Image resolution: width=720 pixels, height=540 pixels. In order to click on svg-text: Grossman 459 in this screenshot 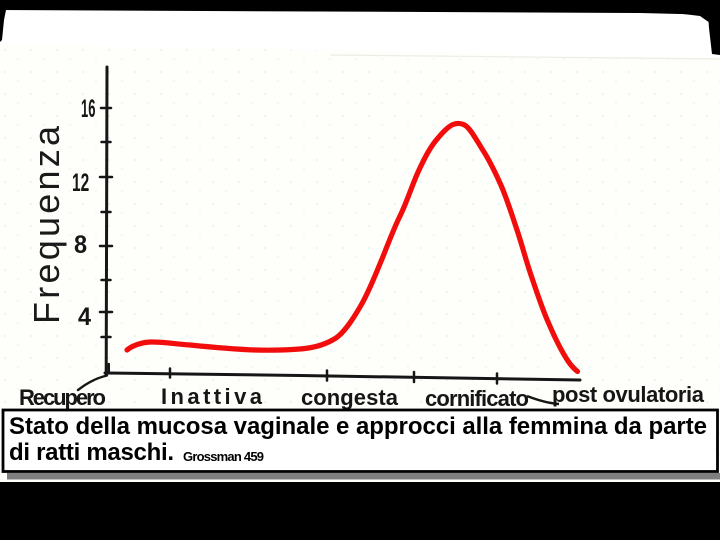, I will do `click(223, 456)`.